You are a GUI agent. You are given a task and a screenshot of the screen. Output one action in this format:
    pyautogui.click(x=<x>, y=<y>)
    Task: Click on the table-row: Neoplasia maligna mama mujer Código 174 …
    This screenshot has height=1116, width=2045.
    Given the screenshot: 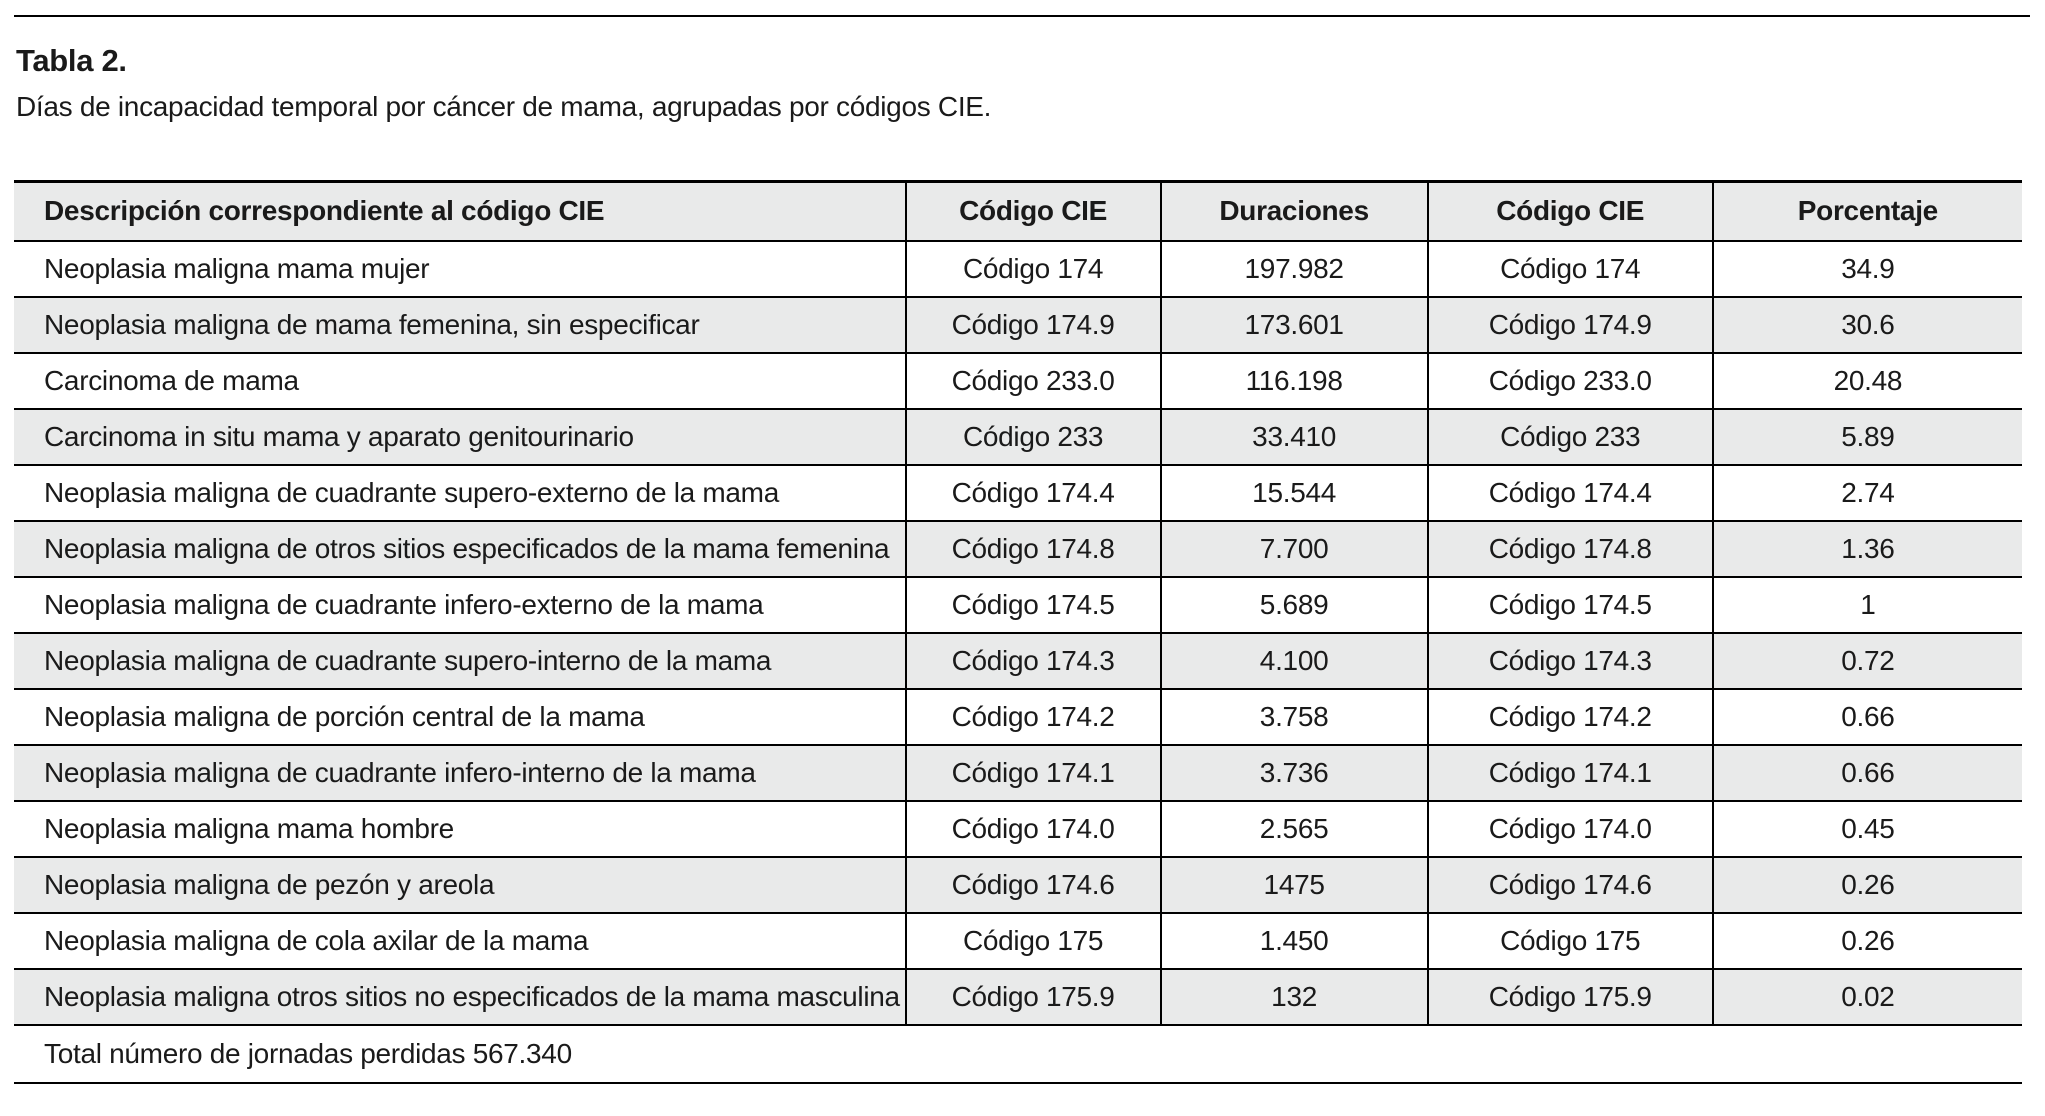 What is the action you would take?
    pyautogui.click(x=1018, y=269)
    